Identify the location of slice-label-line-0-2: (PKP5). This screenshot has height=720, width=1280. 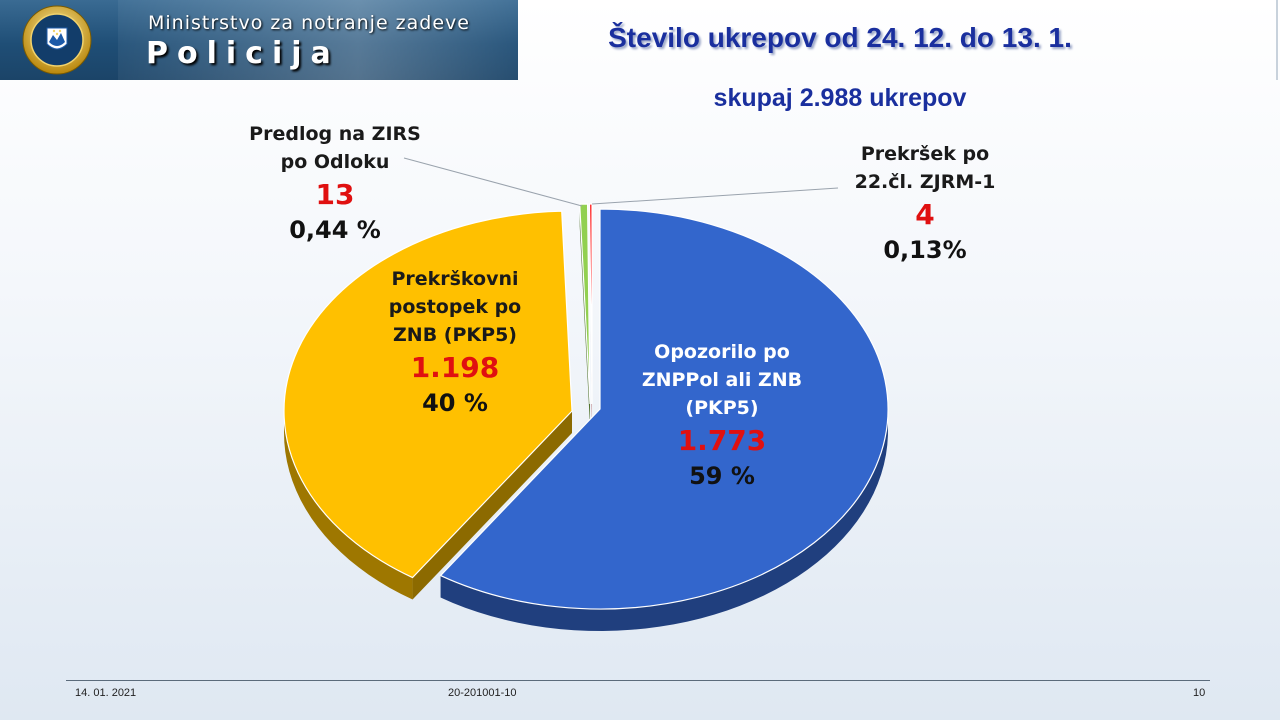
(721, 408).